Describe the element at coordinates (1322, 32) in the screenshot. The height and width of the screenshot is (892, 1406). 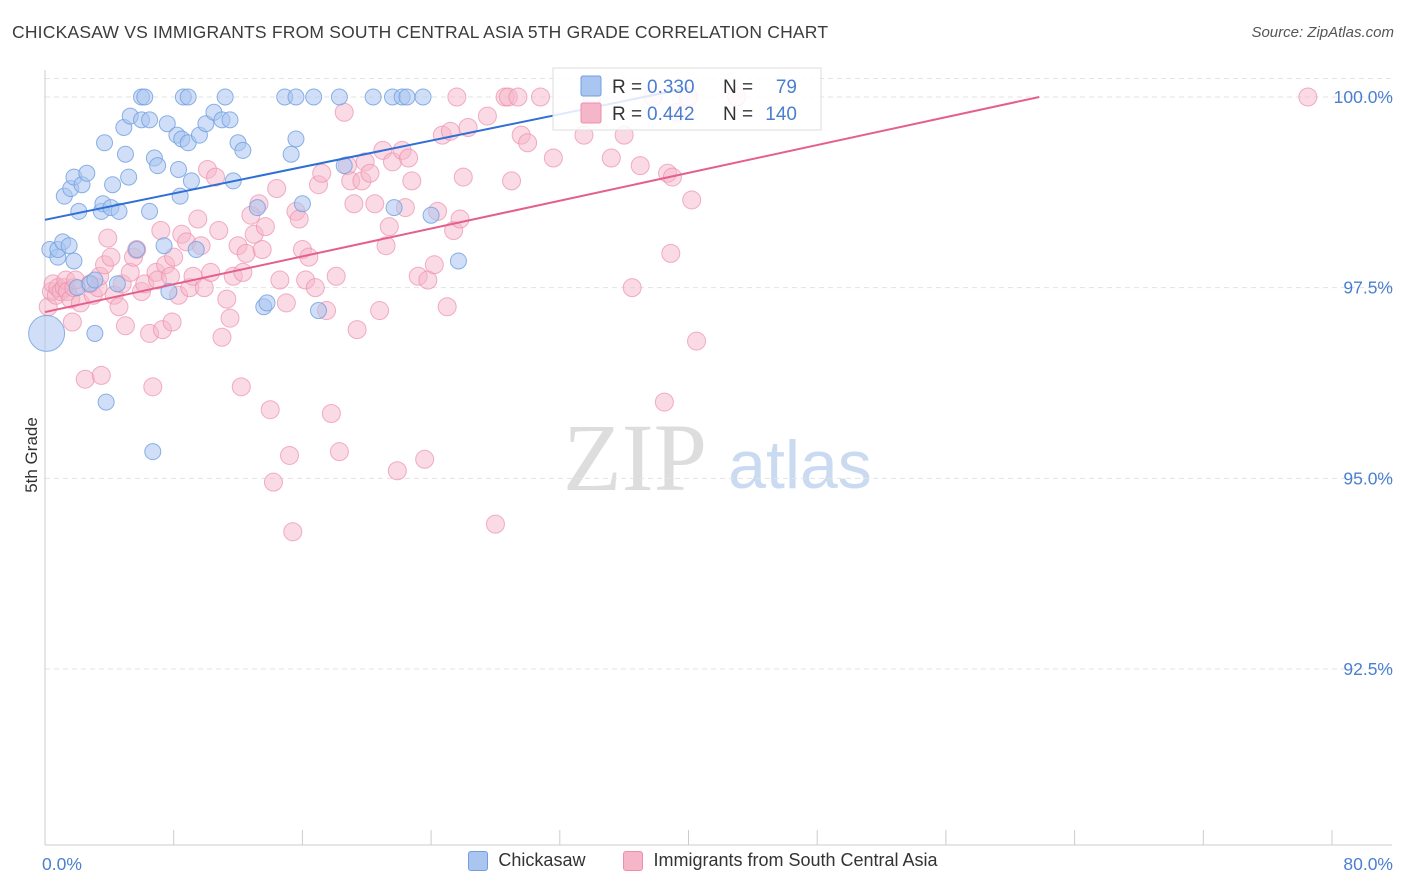
I see `source-label: Source: ZipAtlas.com` at that location.